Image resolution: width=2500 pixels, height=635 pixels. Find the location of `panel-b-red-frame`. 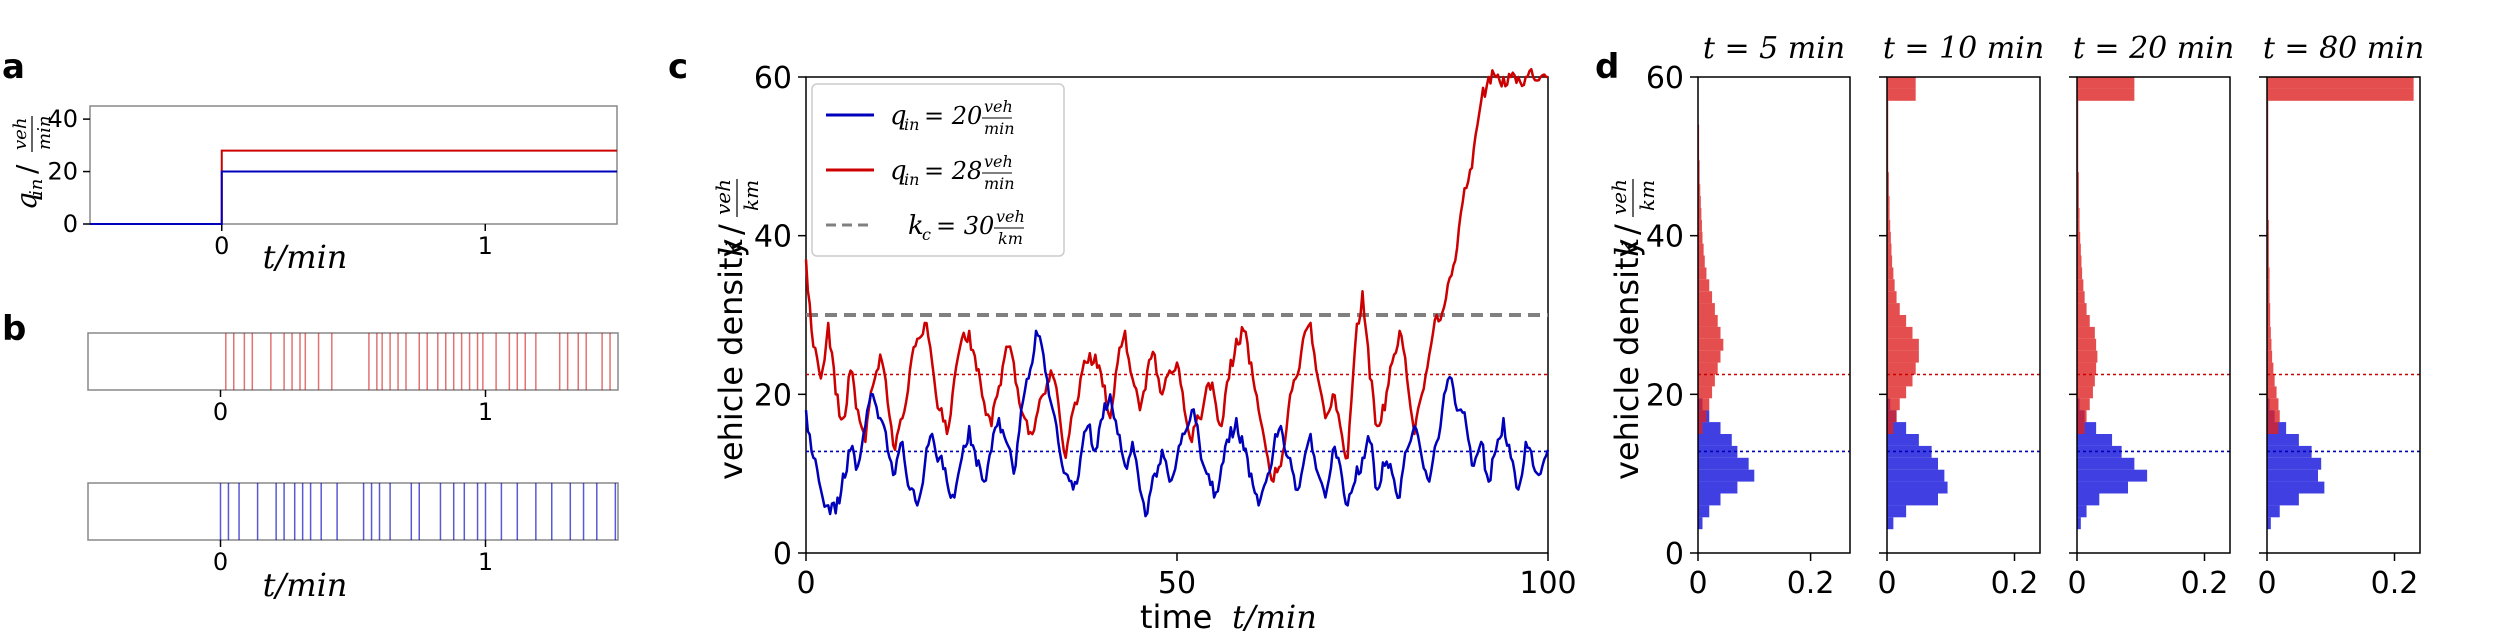

panel-b-red-frame is located at coordinates (353, 361).